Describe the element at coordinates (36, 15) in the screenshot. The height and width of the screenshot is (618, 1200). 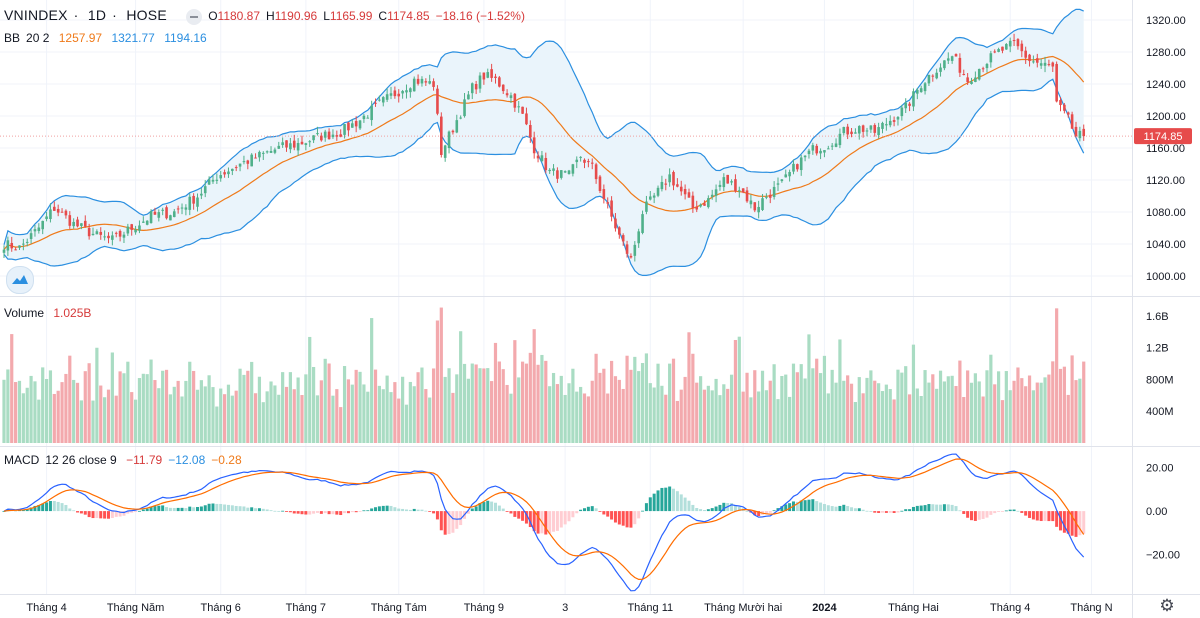
I see `symbol-name: VNINDEX` at that location.